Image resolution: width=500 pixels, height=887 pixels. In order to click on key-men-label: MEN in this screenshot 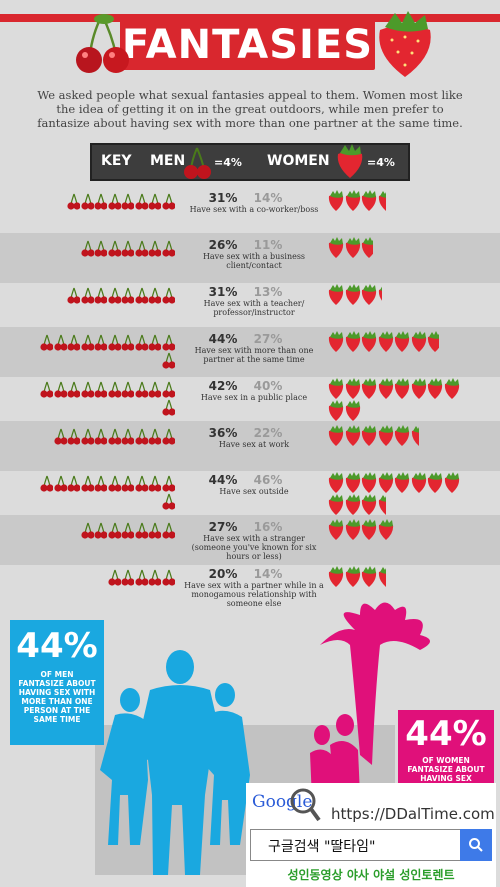, I will do `click(168, 161)`.